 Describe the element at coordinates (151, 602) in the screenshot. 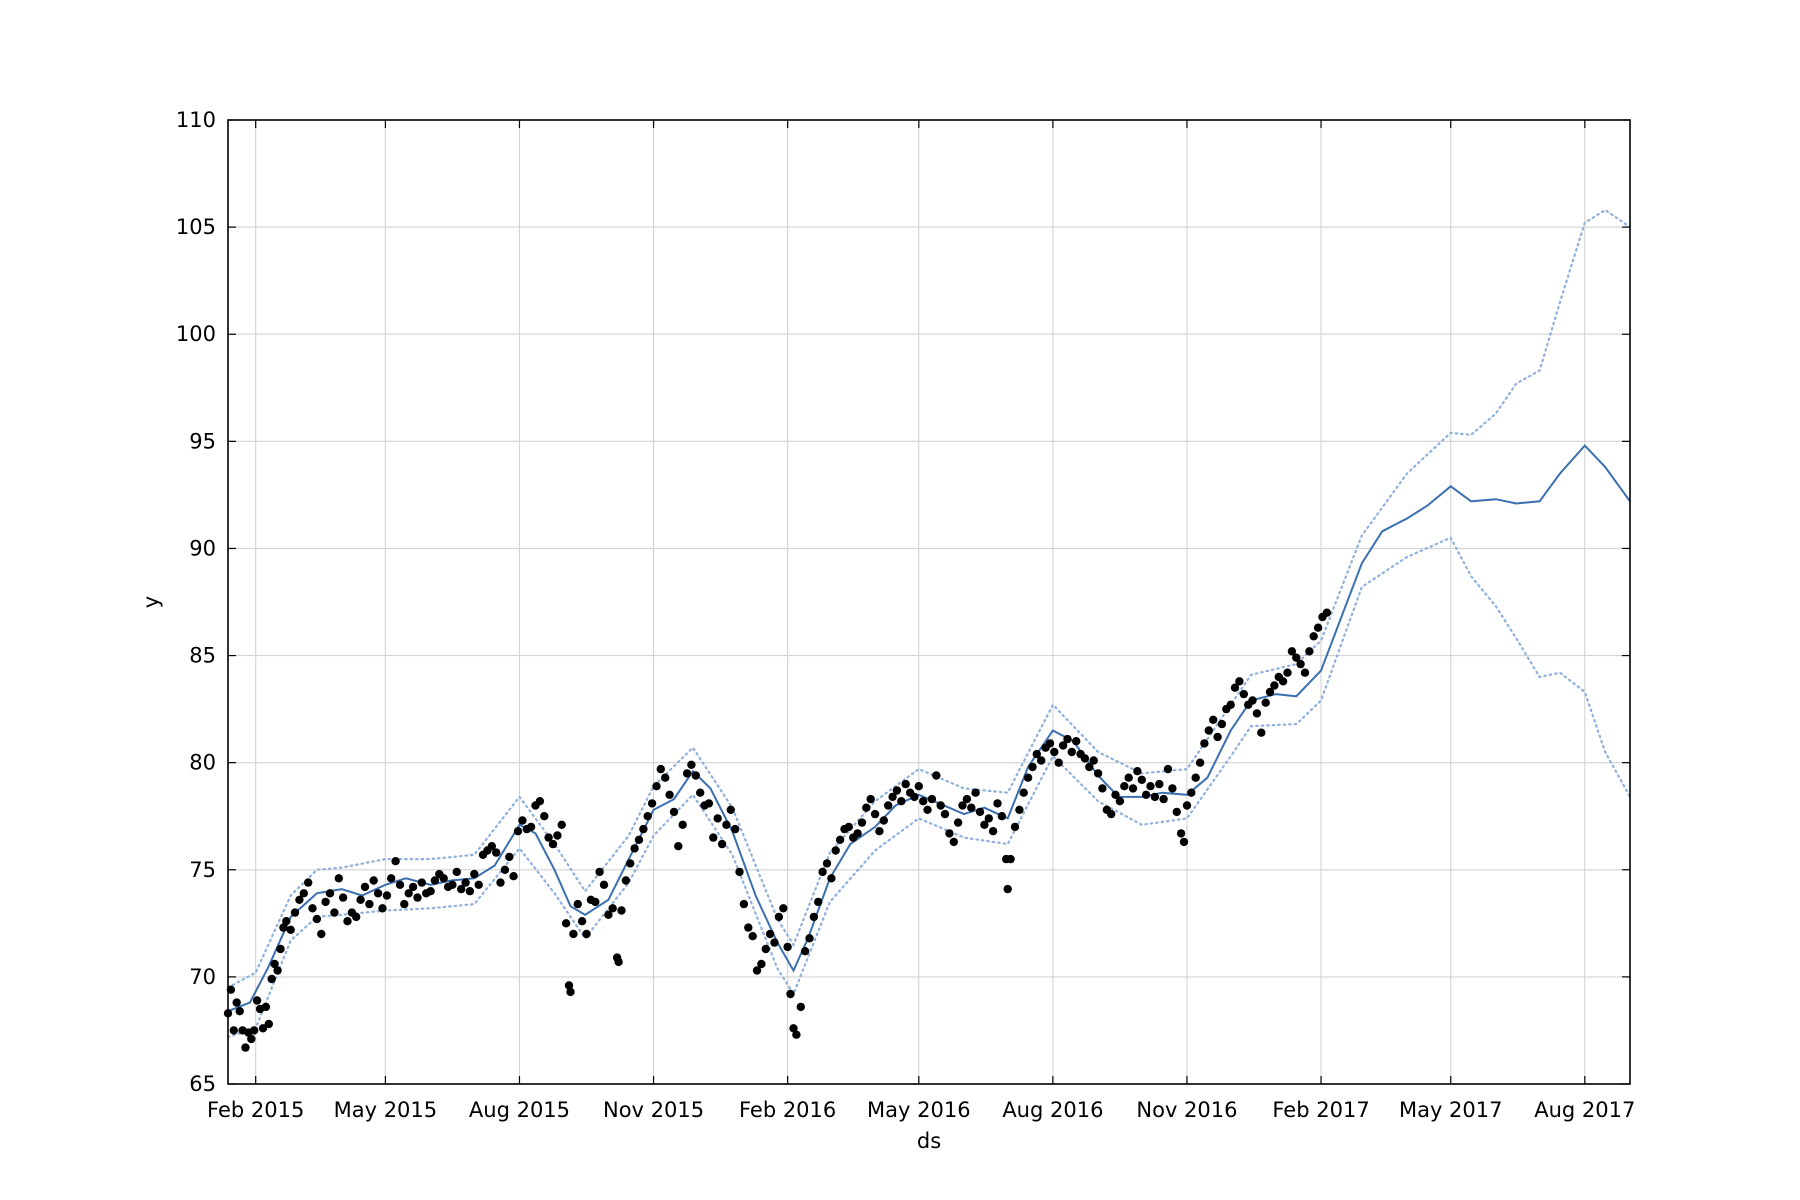

I see `y-axis-label: y` at that location.